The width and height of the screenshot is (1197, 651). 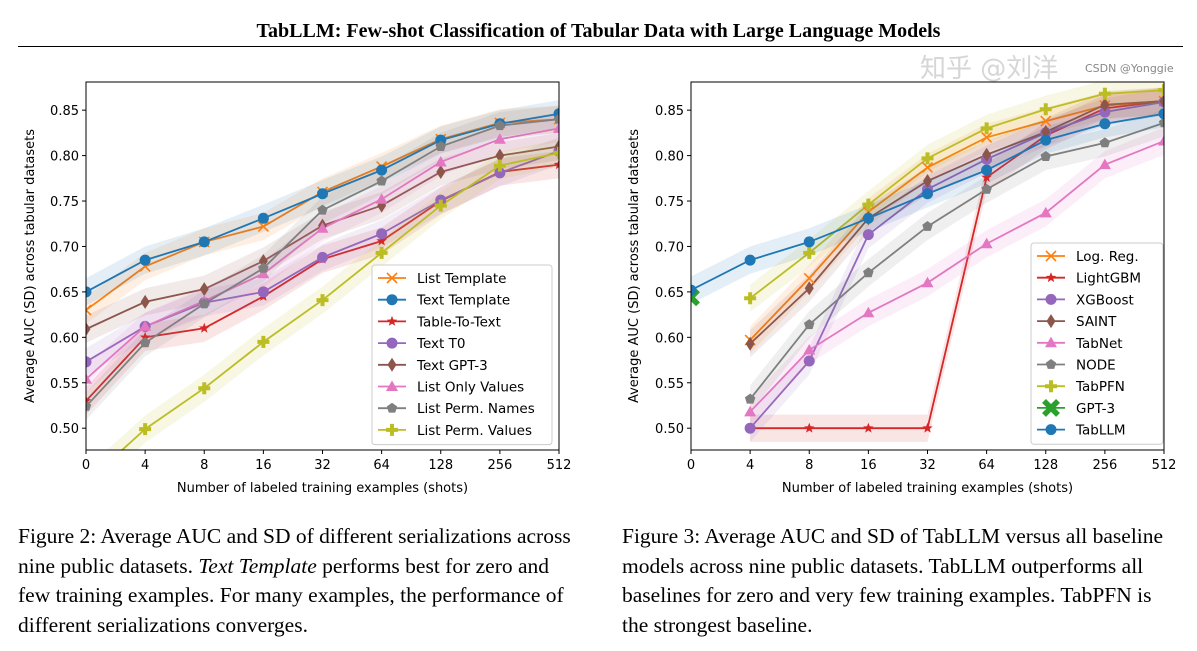 I want to click on x-tick-label: 4, so click(x=750, y=465).